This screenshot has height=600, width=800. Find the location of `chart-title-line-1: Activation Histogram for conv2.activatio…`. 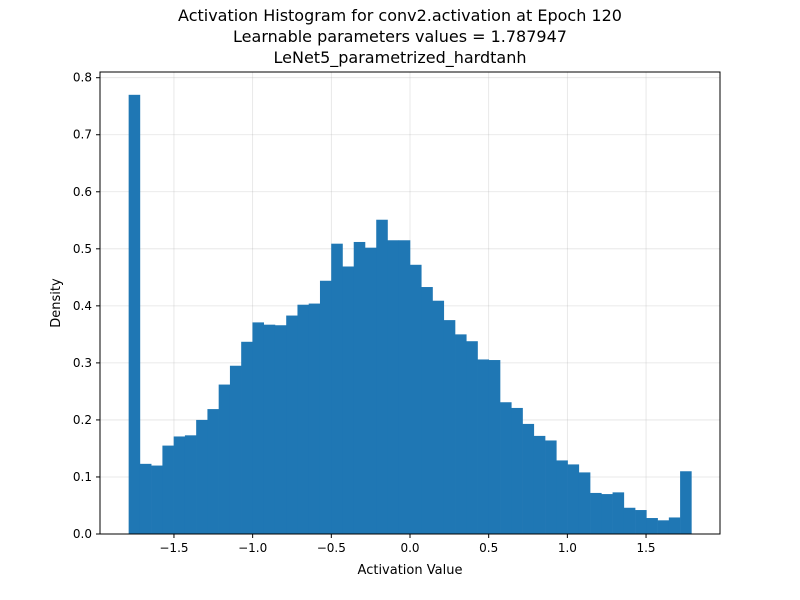

chart-title-line-1: Activation Histogram for conv2.activatio… is located at coordinates (400, 15).